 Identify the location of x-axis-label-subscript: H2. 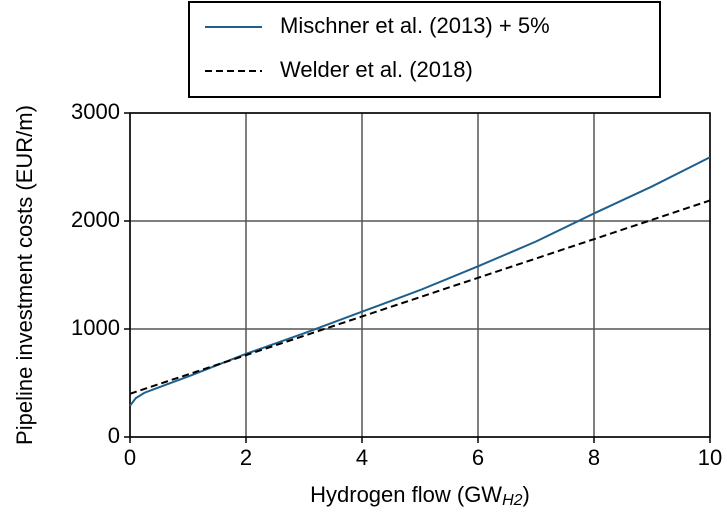
(512, 500).